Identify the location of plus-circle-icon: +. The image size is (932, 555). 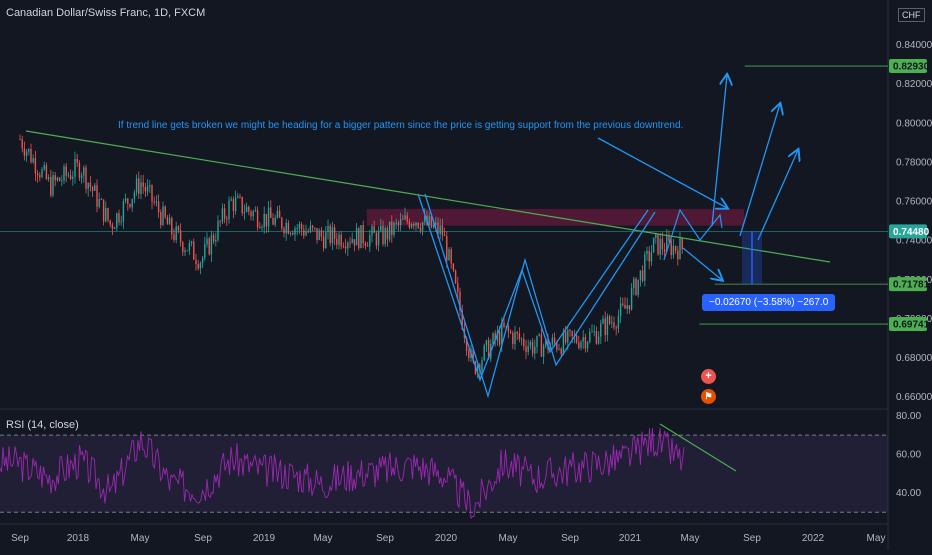
(708, 376).